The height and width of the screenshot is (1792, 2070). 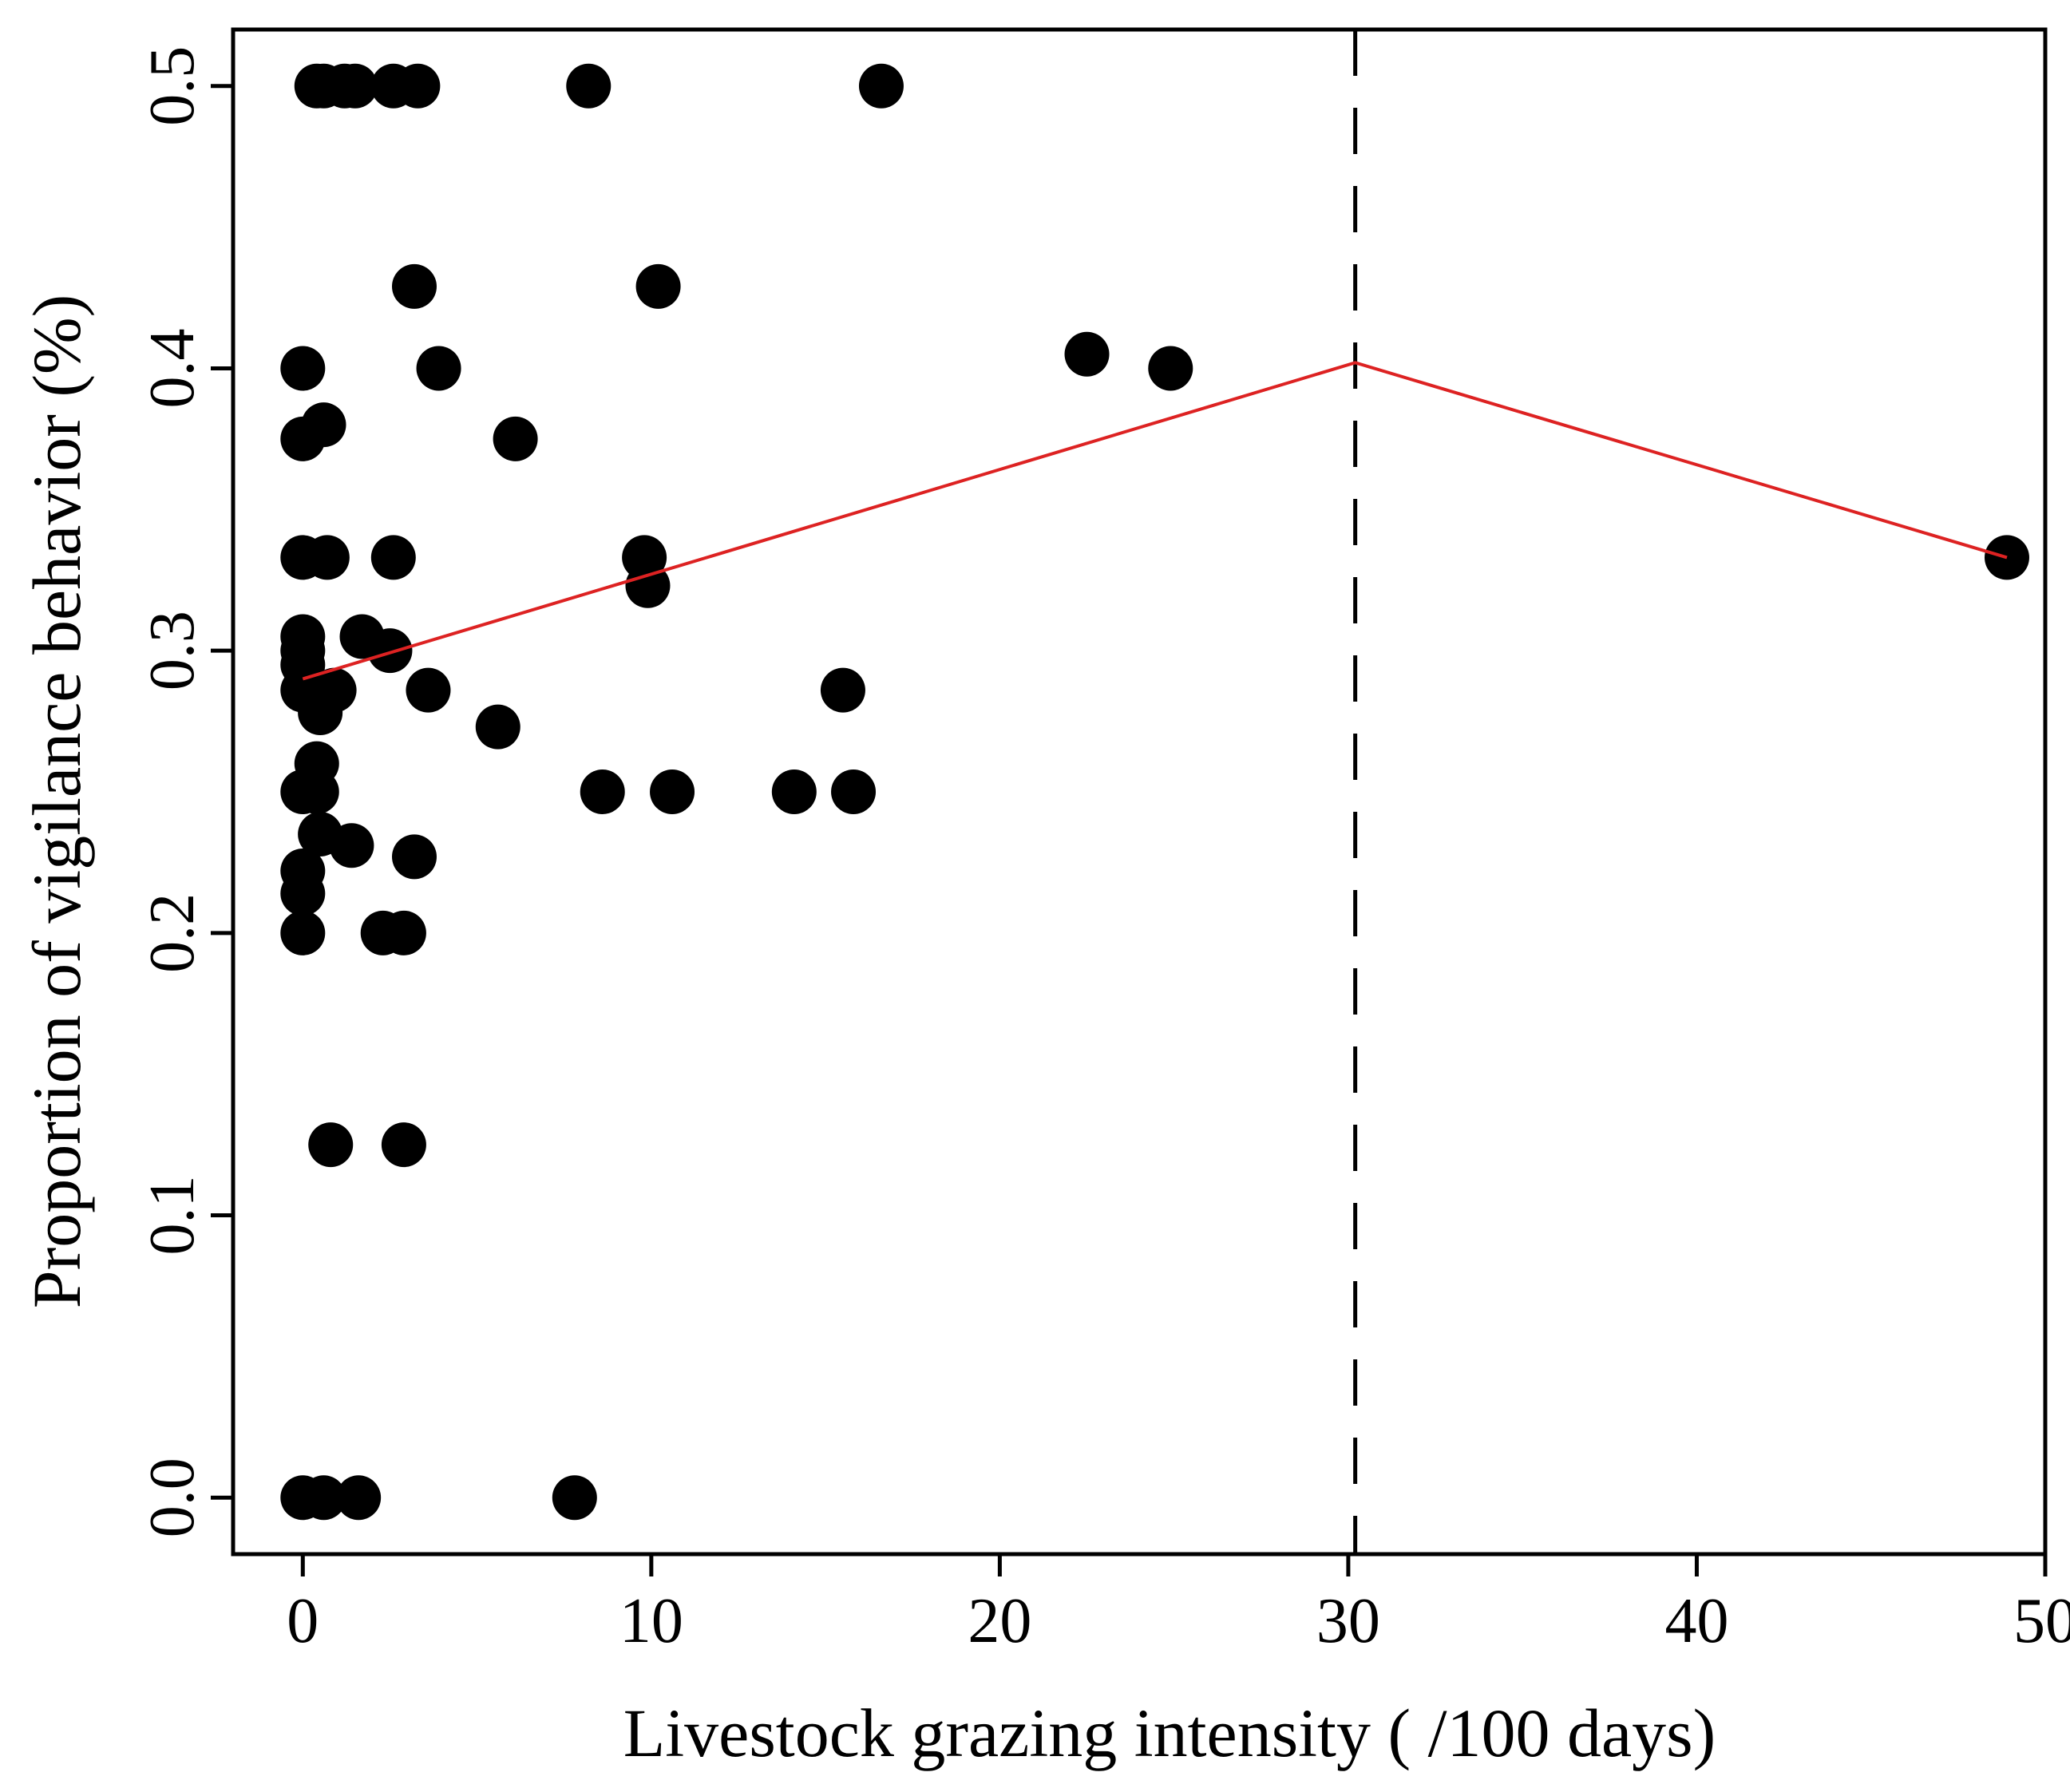 I want to click on fit-line-layer, so click(x=1155, y=521).